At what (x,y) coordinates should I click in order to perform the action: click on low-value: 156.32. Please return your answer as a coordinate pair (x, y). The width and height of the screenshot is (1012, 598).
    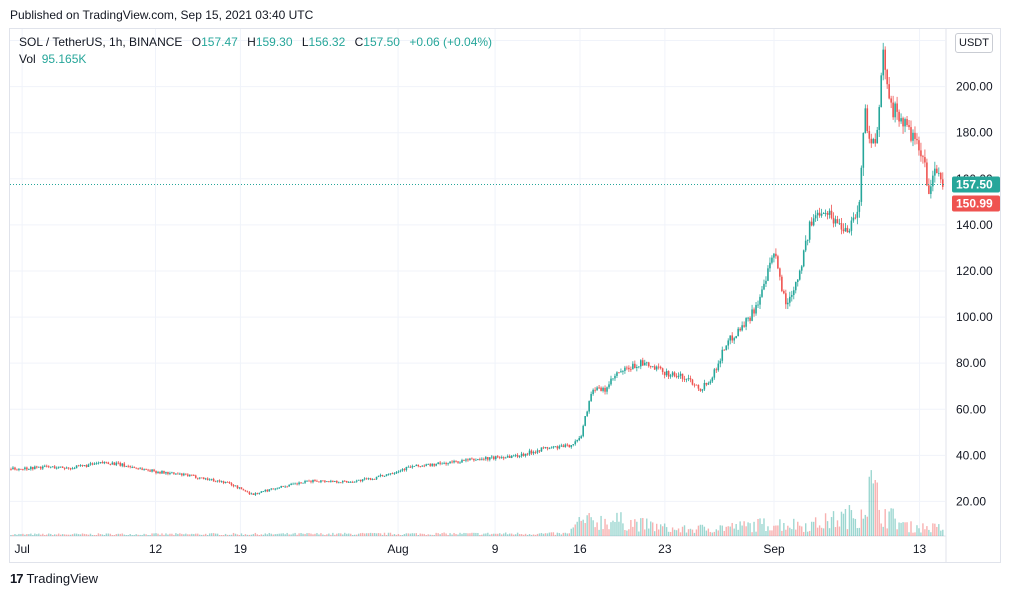
    Looking at the image, I should click on (327, 42).